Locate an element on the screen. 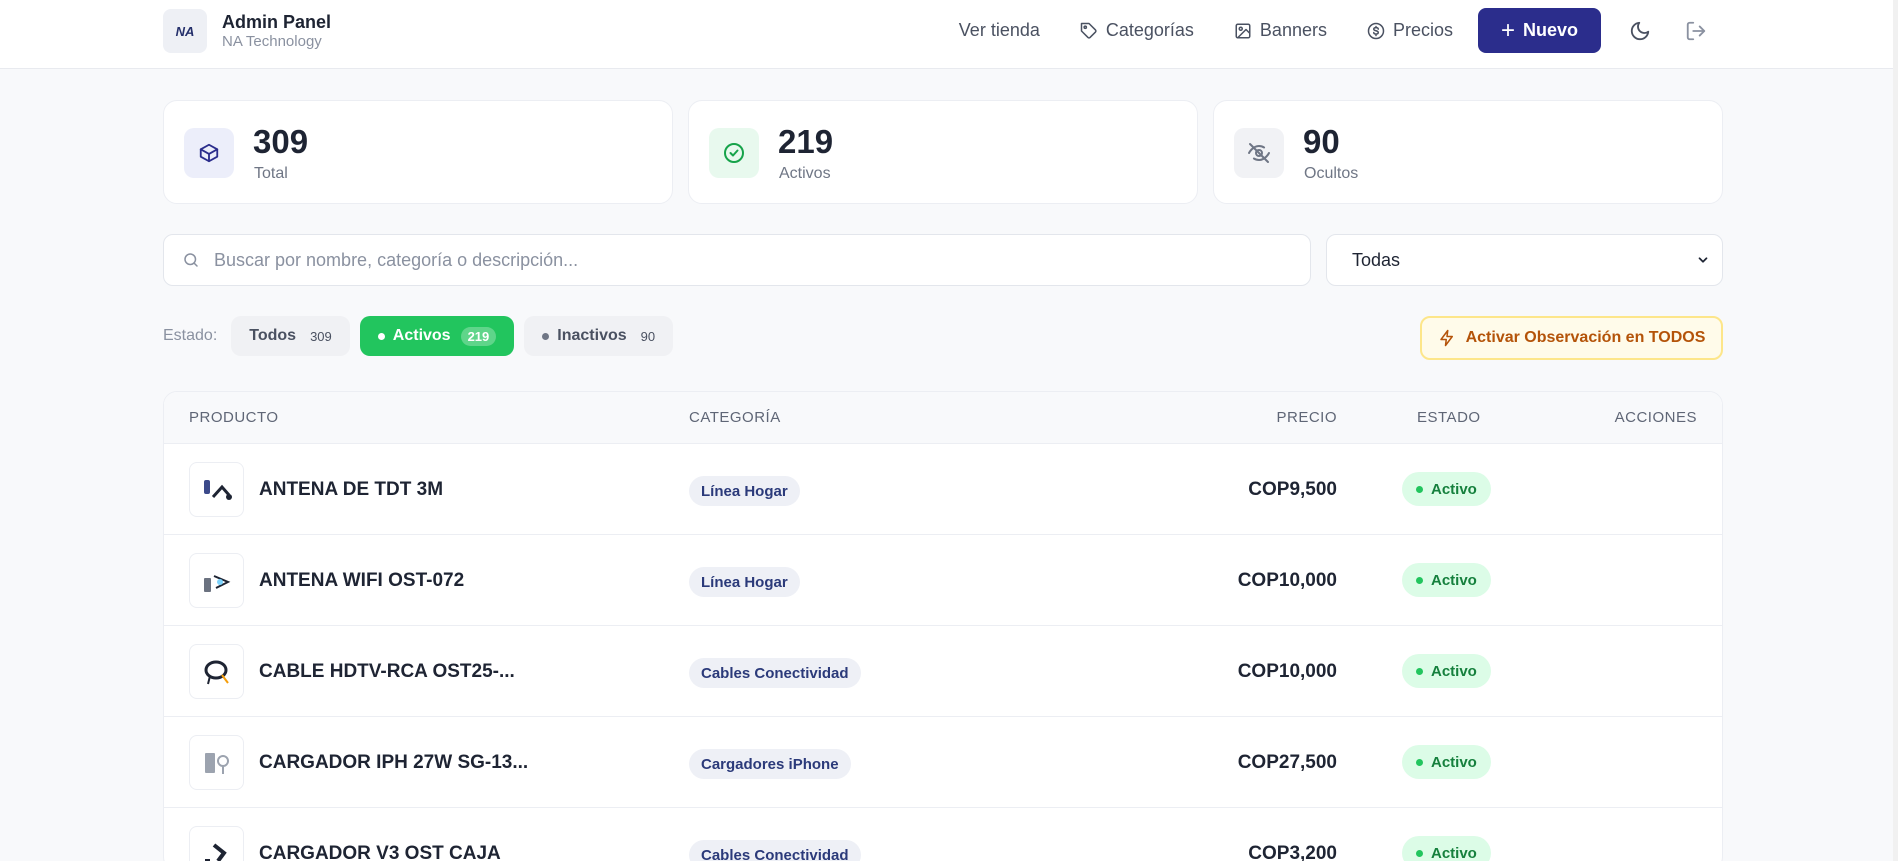 The height and width of the screenshot is (861, 1898). tag-icon is located at coordinates (1088, 30).